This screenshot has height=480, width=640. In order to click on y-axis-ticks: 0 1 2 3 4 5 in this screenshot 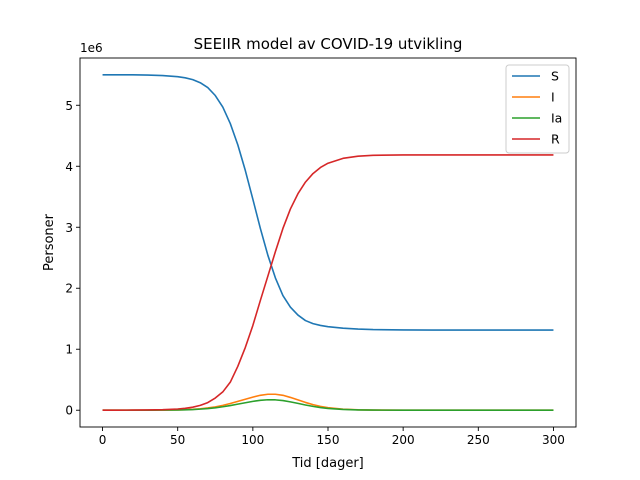, I will do `click(72, 258)`.